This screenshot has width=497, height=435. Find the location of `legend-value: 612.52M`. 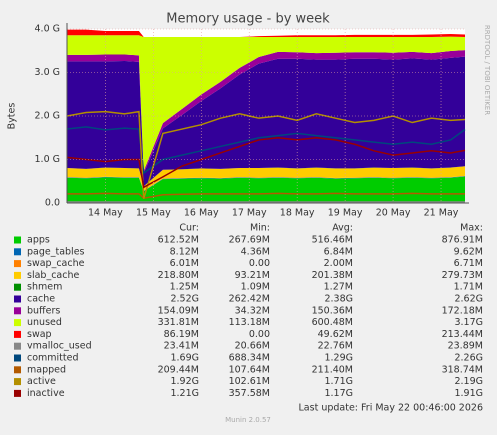

legend-value: 612.52M is located at coordinates (178, 240).